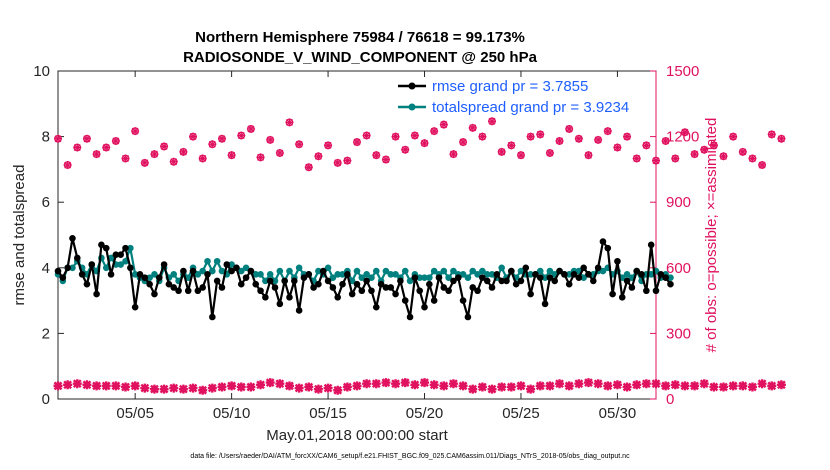 This screenshot has width=830, height=470. What do you see at coordinates (420, 144) in the screenshot?
I see `series-obs-possible` at bounding box center [420, 144].